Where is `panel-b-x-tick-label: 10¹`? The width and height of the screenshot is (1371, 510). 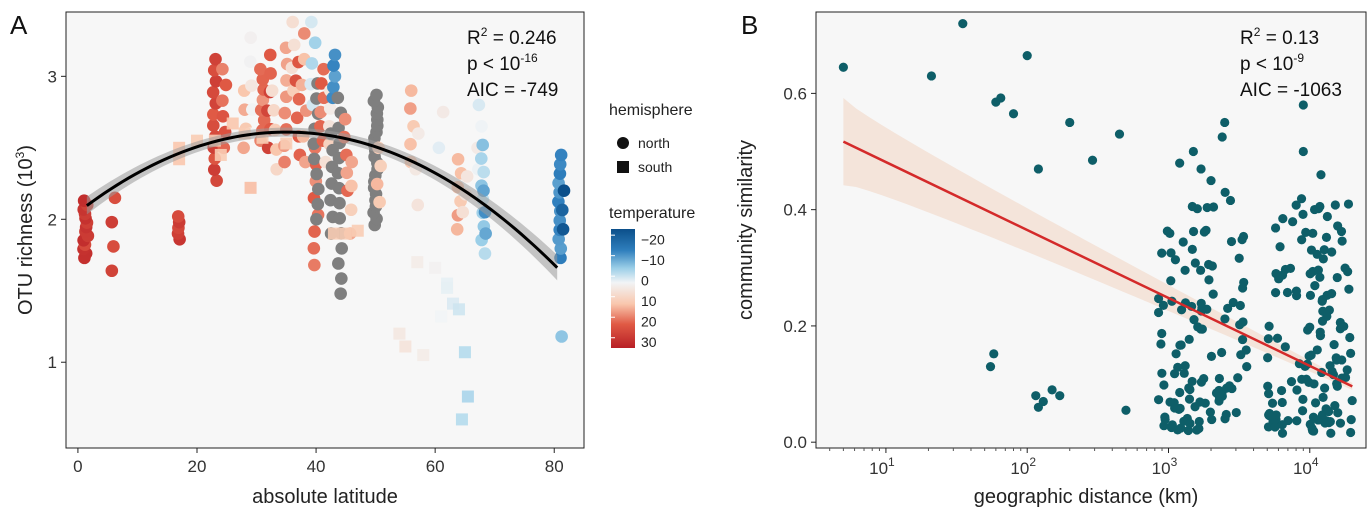
panel-b-x-tick-label: 10¹ is located at coordinates (882, 466).